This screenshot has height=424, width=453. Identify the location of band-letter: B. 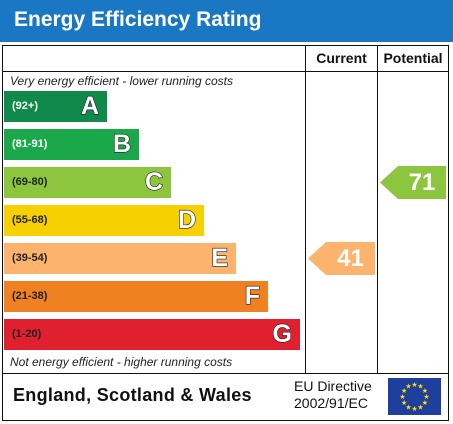
(121, 143).